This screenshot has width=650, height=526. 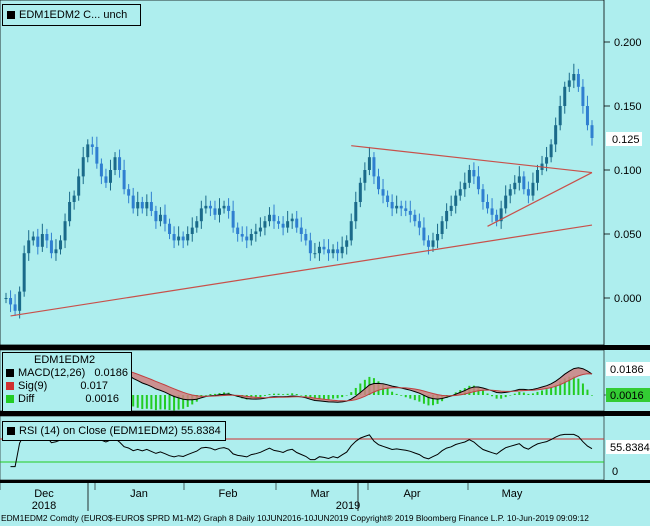 What do you see at coordinates (325, 347) in the screenshot?
I see `panel-separator` at bounding box center [325, 347].